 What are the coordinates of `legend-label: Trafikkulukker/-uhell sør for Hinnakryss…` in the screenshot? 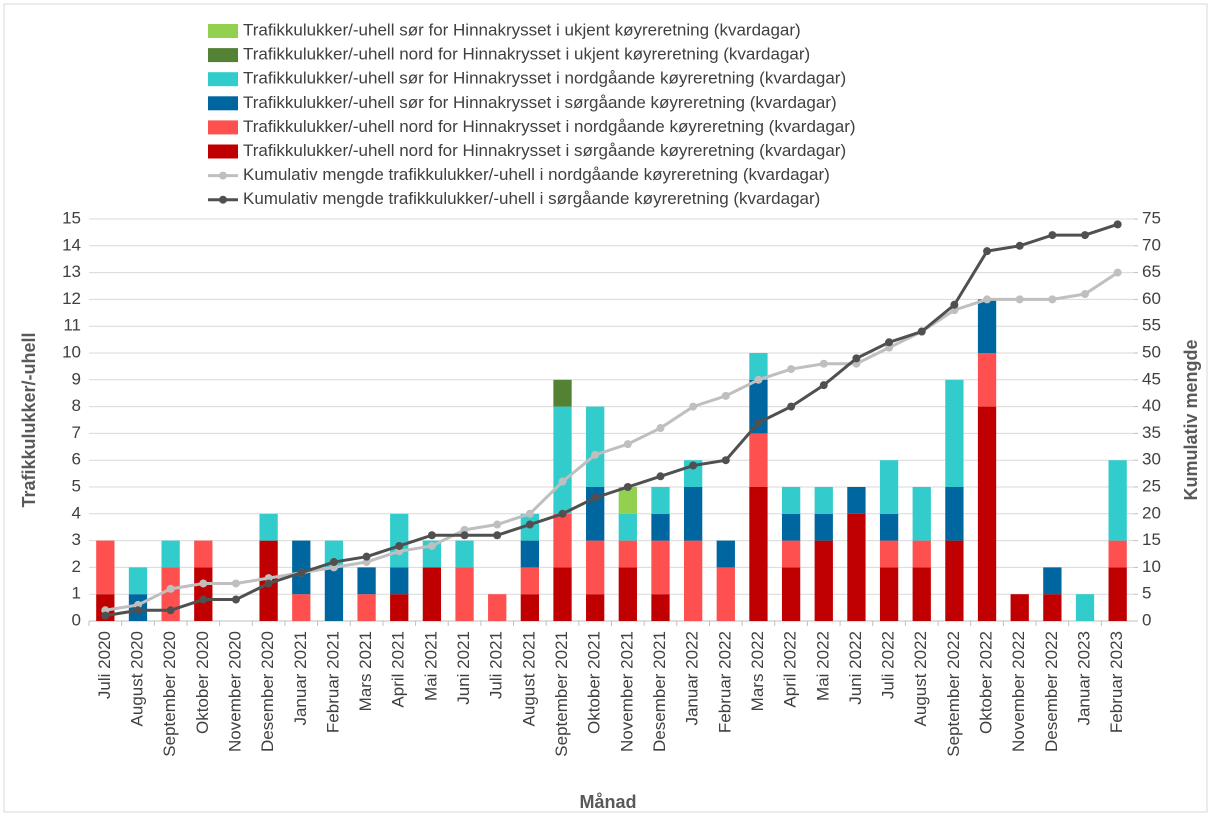 It's located at (522, 29).